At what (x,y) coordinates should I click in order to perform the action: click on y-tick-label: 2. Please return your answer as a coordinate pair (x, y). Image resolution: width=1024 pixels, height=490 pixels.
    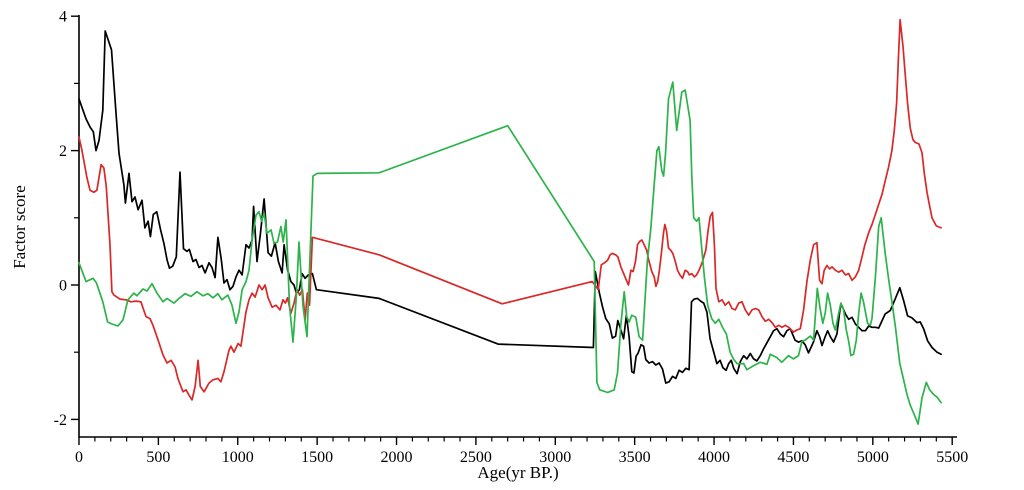
    Looking at the image, I should click on (63, 151).